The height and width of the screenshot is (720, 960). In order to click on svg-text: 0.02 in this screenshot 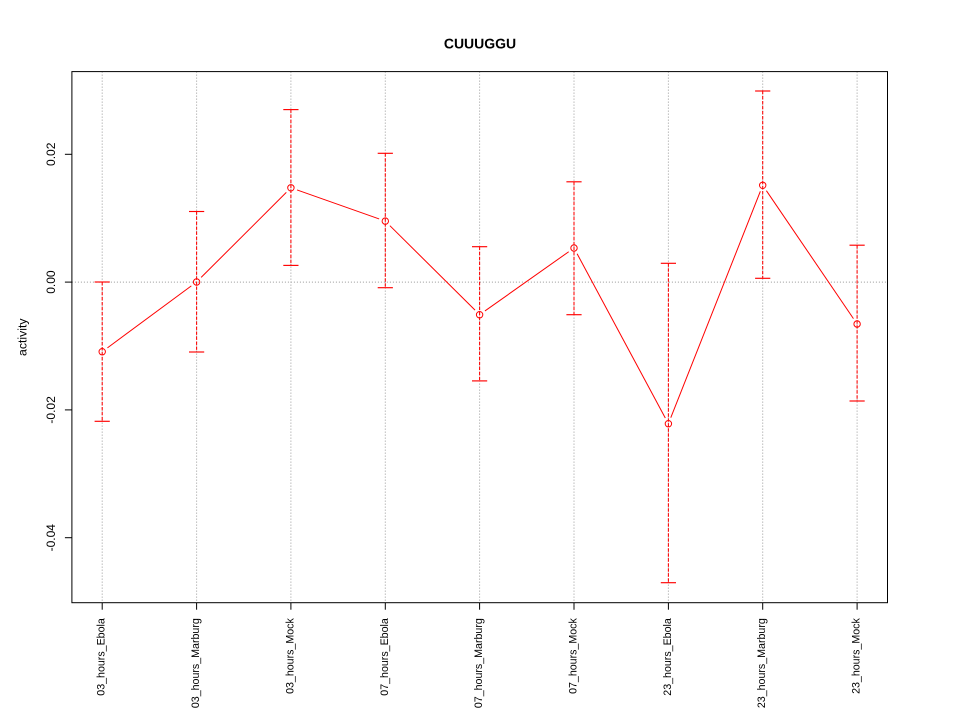, I will do `click(51, 154)`.